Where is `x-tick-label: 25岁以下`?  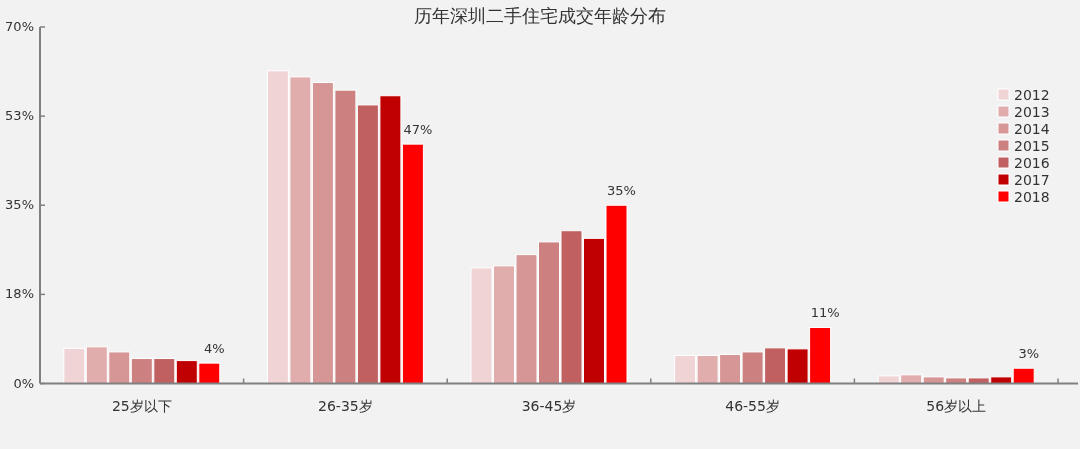
x-tick-label: 25岁以下 is located at coordinates (141, 406).